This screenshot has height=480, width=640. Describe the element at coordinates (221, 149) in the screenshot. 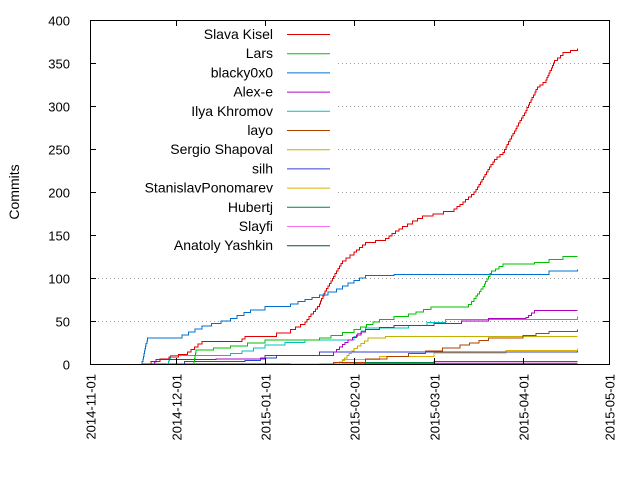

I see `legend-label: Sergio Shapoval` at that location.